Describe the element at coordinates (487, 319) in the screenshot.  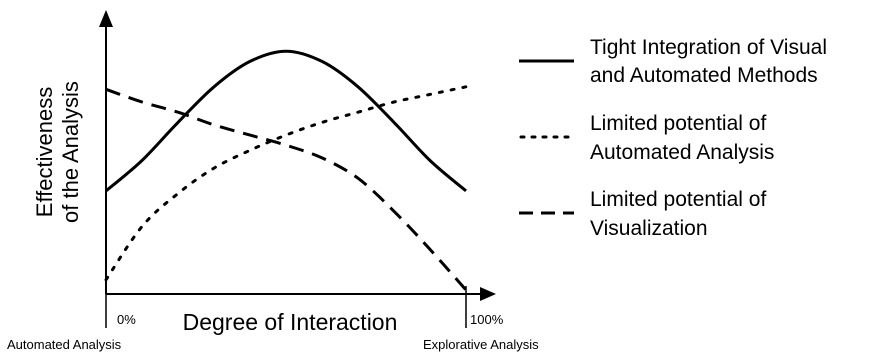
I see `x-tick-label-100: 100%` at that location.